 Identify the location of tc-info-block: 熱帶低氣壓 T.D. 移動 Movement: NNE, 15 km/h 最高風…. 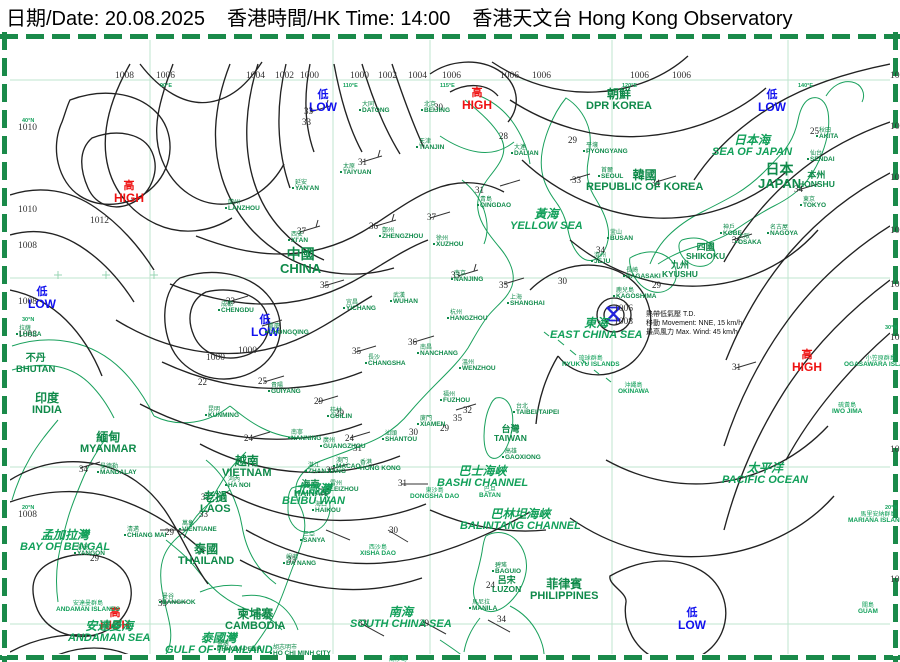
(694, 324).